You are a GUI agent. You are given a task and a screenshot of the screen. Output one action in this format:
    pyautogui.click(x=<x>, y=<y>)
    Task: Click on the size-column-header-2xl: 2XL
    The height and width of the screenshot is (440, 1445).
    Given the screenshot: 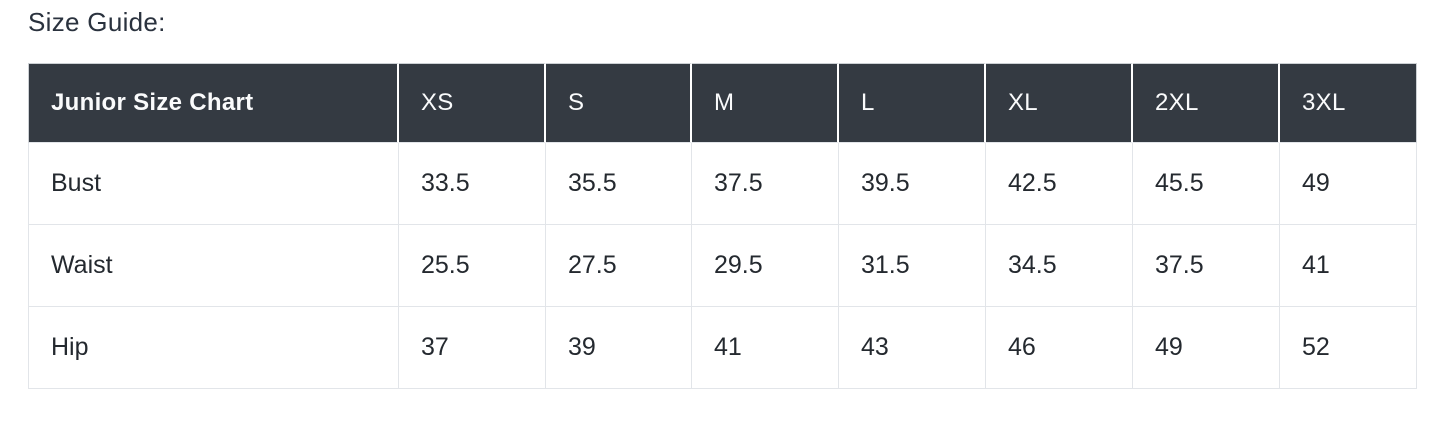 What is the action you would take?
    pyautogui.click(x=1206, y=102)
    